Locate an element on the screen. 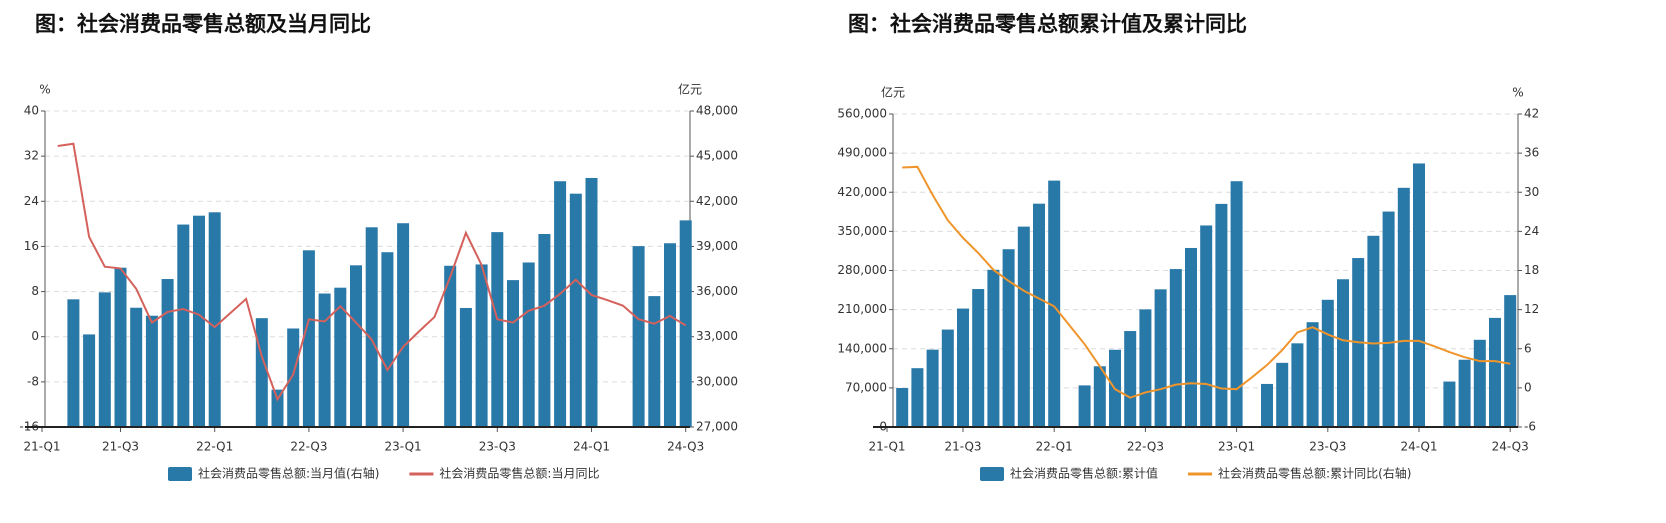  y2-axis-unit: % is located at coordinates (1517, 93).